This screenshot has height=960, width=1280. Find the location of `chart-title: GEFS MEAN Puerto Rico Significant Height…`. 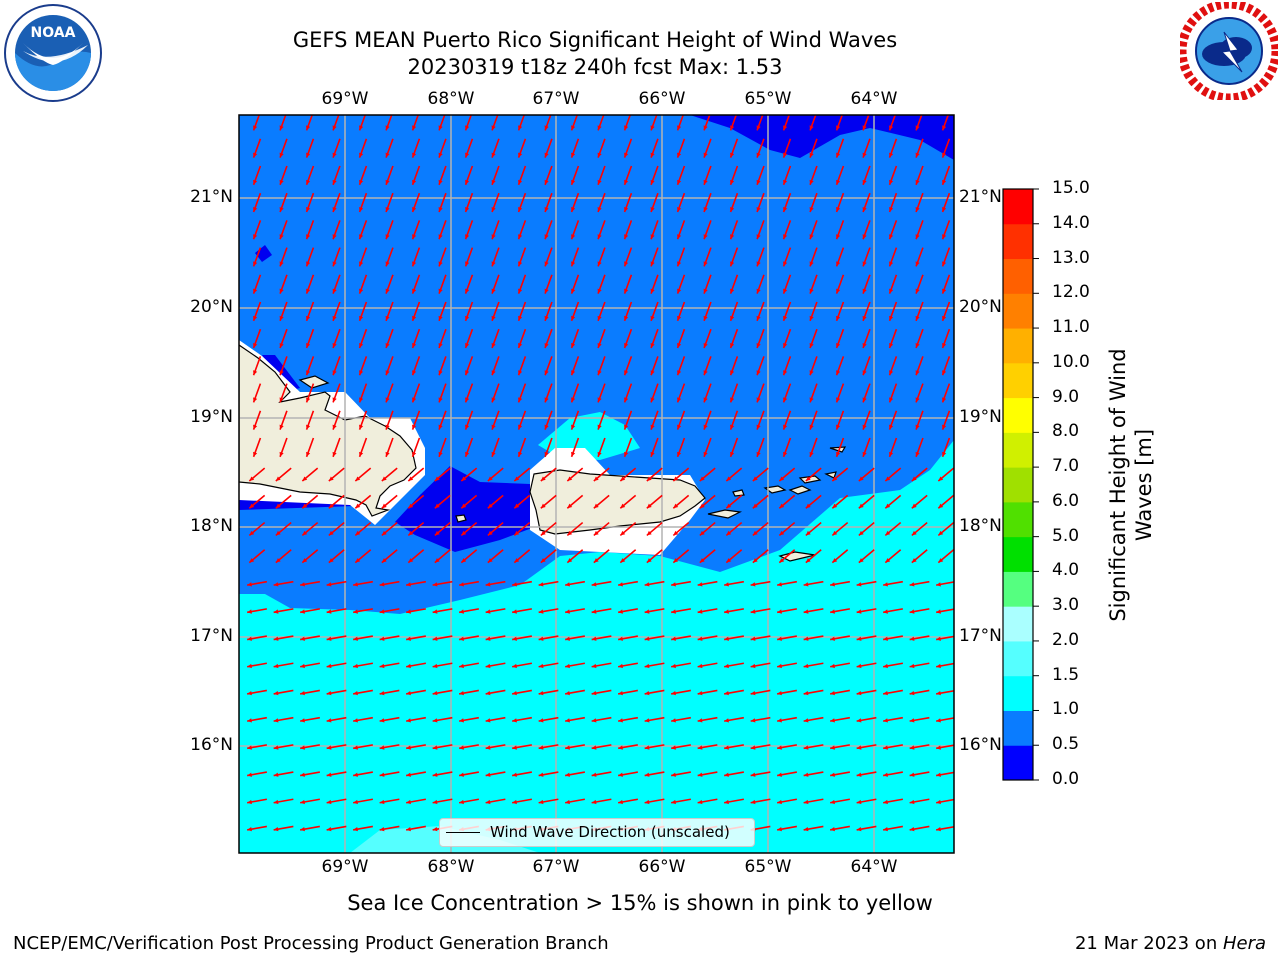

chart-title: GEFS MEAN Puerto Rico Significant Height… is located at coordinates (595, 40).